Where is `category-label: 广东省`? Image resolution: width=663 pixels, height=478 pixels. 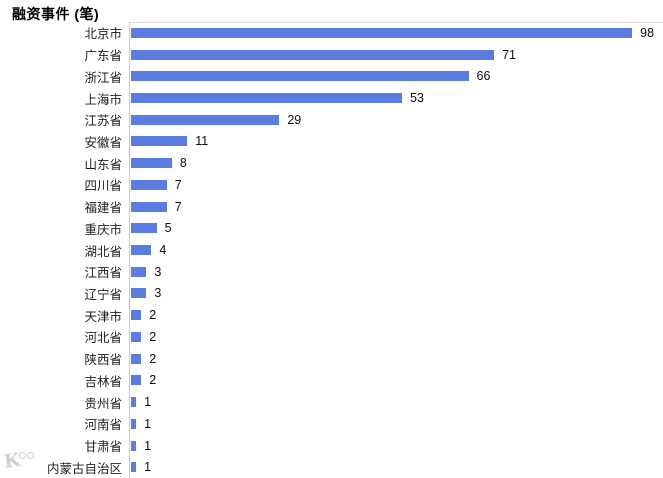 category-label: 广东省 is located at coordinates (103, 56).